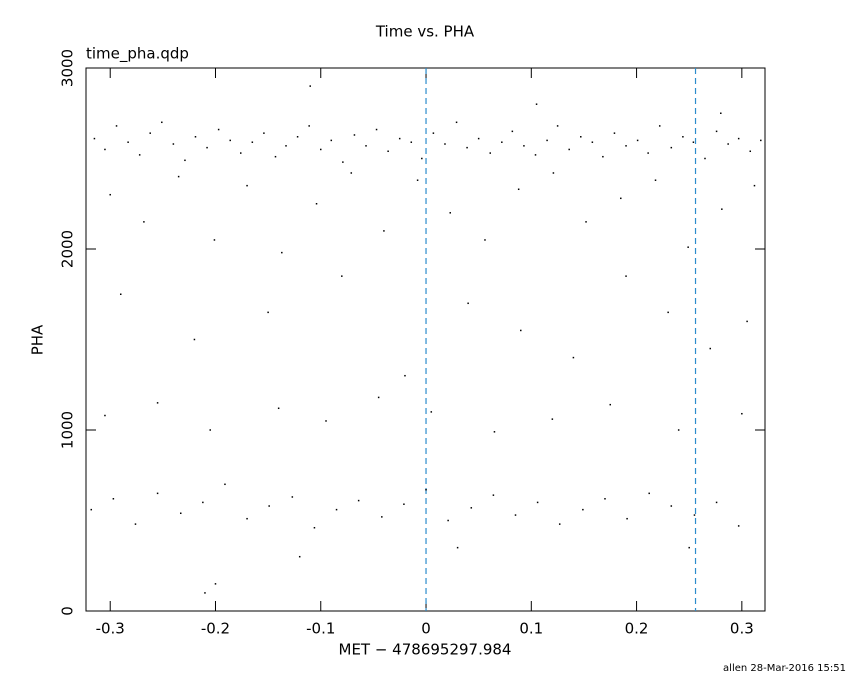 The image size is (850, 680). What do you see at coordinates (742, 629) in the screenshot?
I see `x-tick-label: 0.3` at bounding box center [742, 629].